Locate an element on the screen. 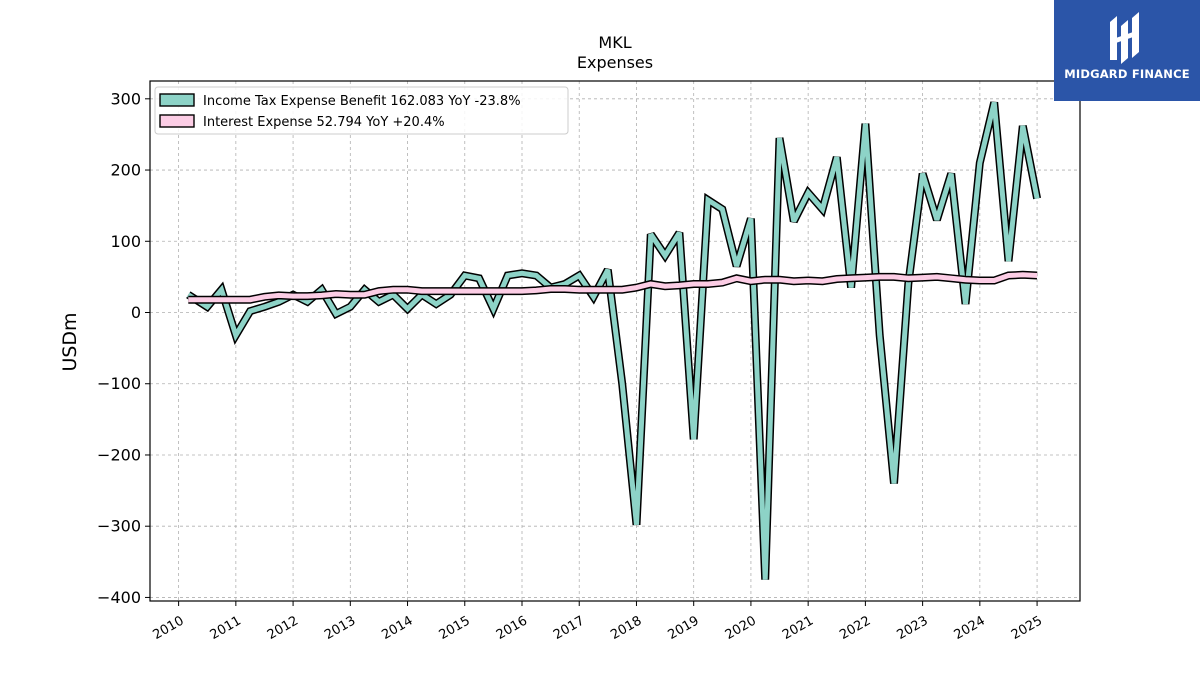 Image resolution: width=1200 pixels, height=675 pixels. y-tick-label: −100 is located at coordinates (119, 383).